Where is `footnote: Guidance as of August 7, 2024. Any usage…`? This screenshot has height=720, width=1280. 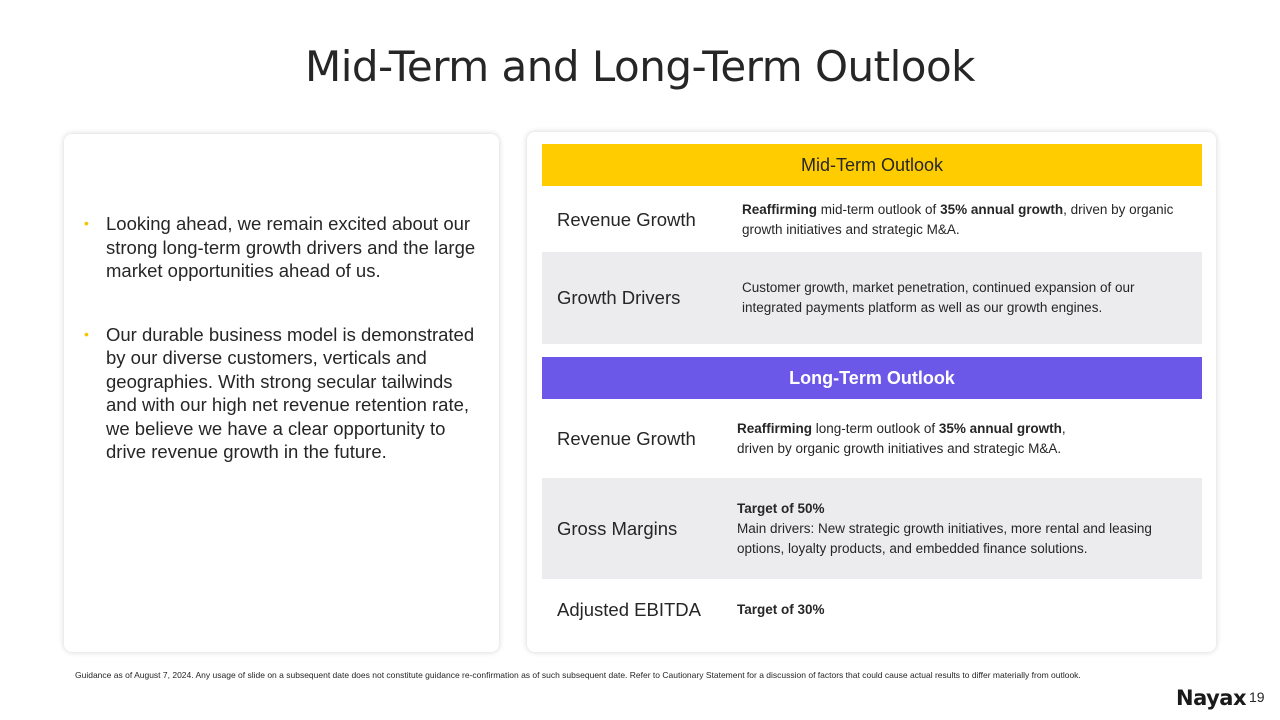 footnote: Guidance as of August 7, 2024. Any usage… is located at coordinates (578, 675).